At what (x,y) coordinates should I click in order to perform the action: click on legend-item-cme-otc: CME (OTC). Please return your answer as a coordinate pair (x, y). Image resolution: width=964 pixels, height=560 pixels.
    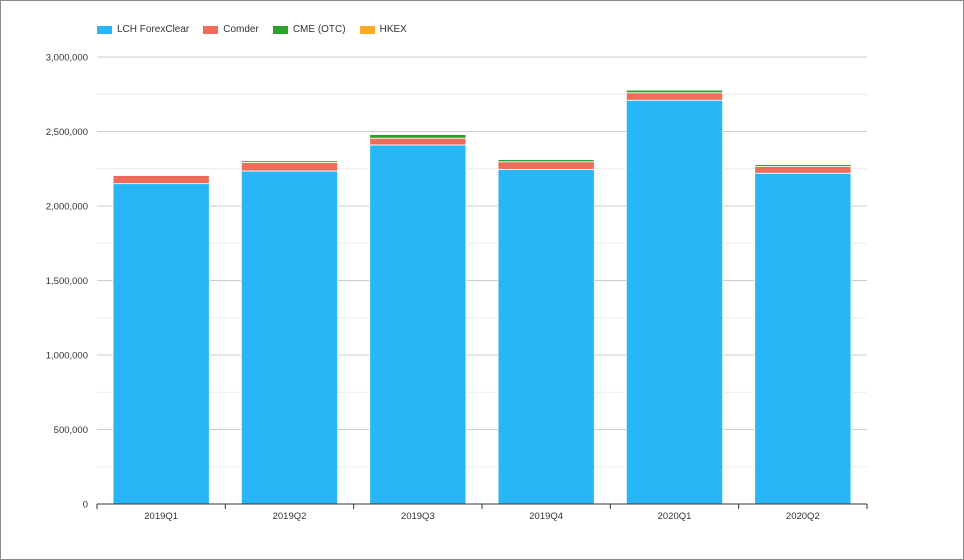
    Looking at the image, I should click on (309, 29).